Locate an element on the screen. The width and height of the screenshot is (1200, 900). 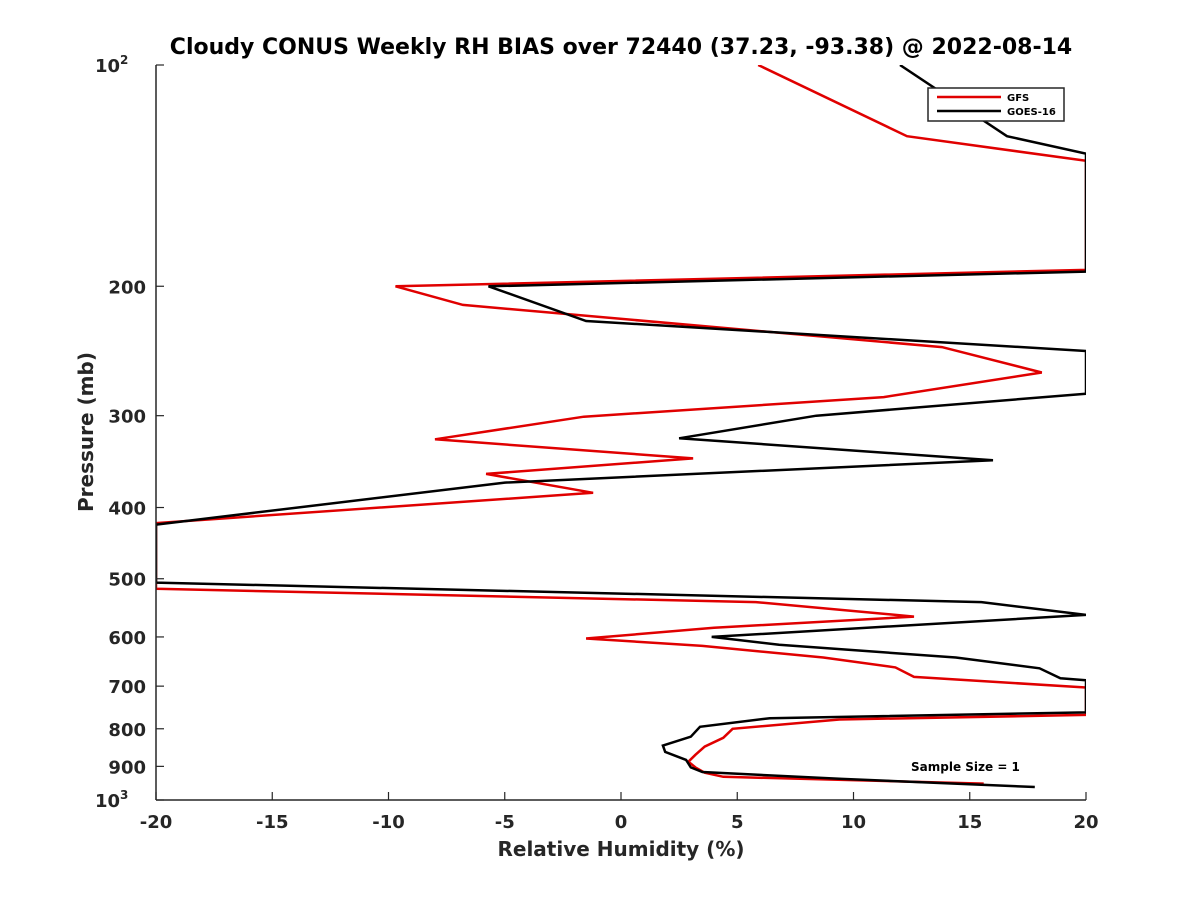
x-tick-label: -20 is located at coordinates (156, 822).